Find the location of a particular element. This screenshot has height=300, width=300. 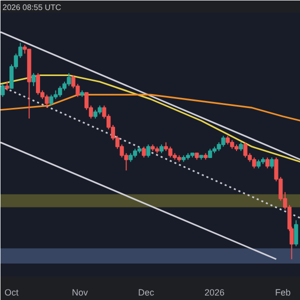

text: 2026 08:55 UTC is located at coordinates (32, 7).